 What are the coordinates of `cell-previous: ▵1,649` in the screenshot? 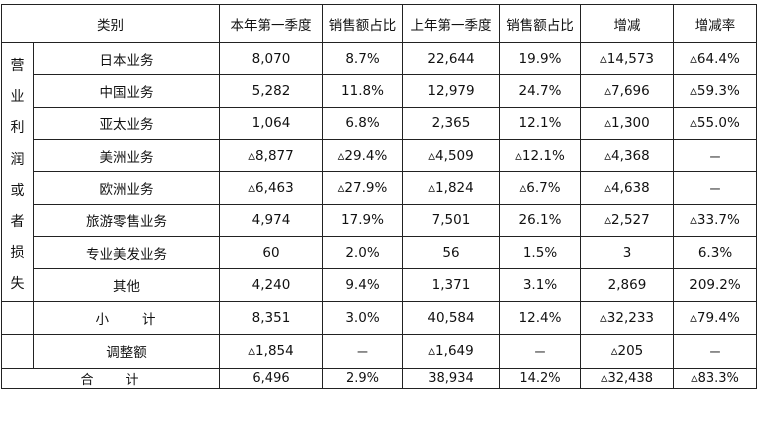 It's located at (451, 351).